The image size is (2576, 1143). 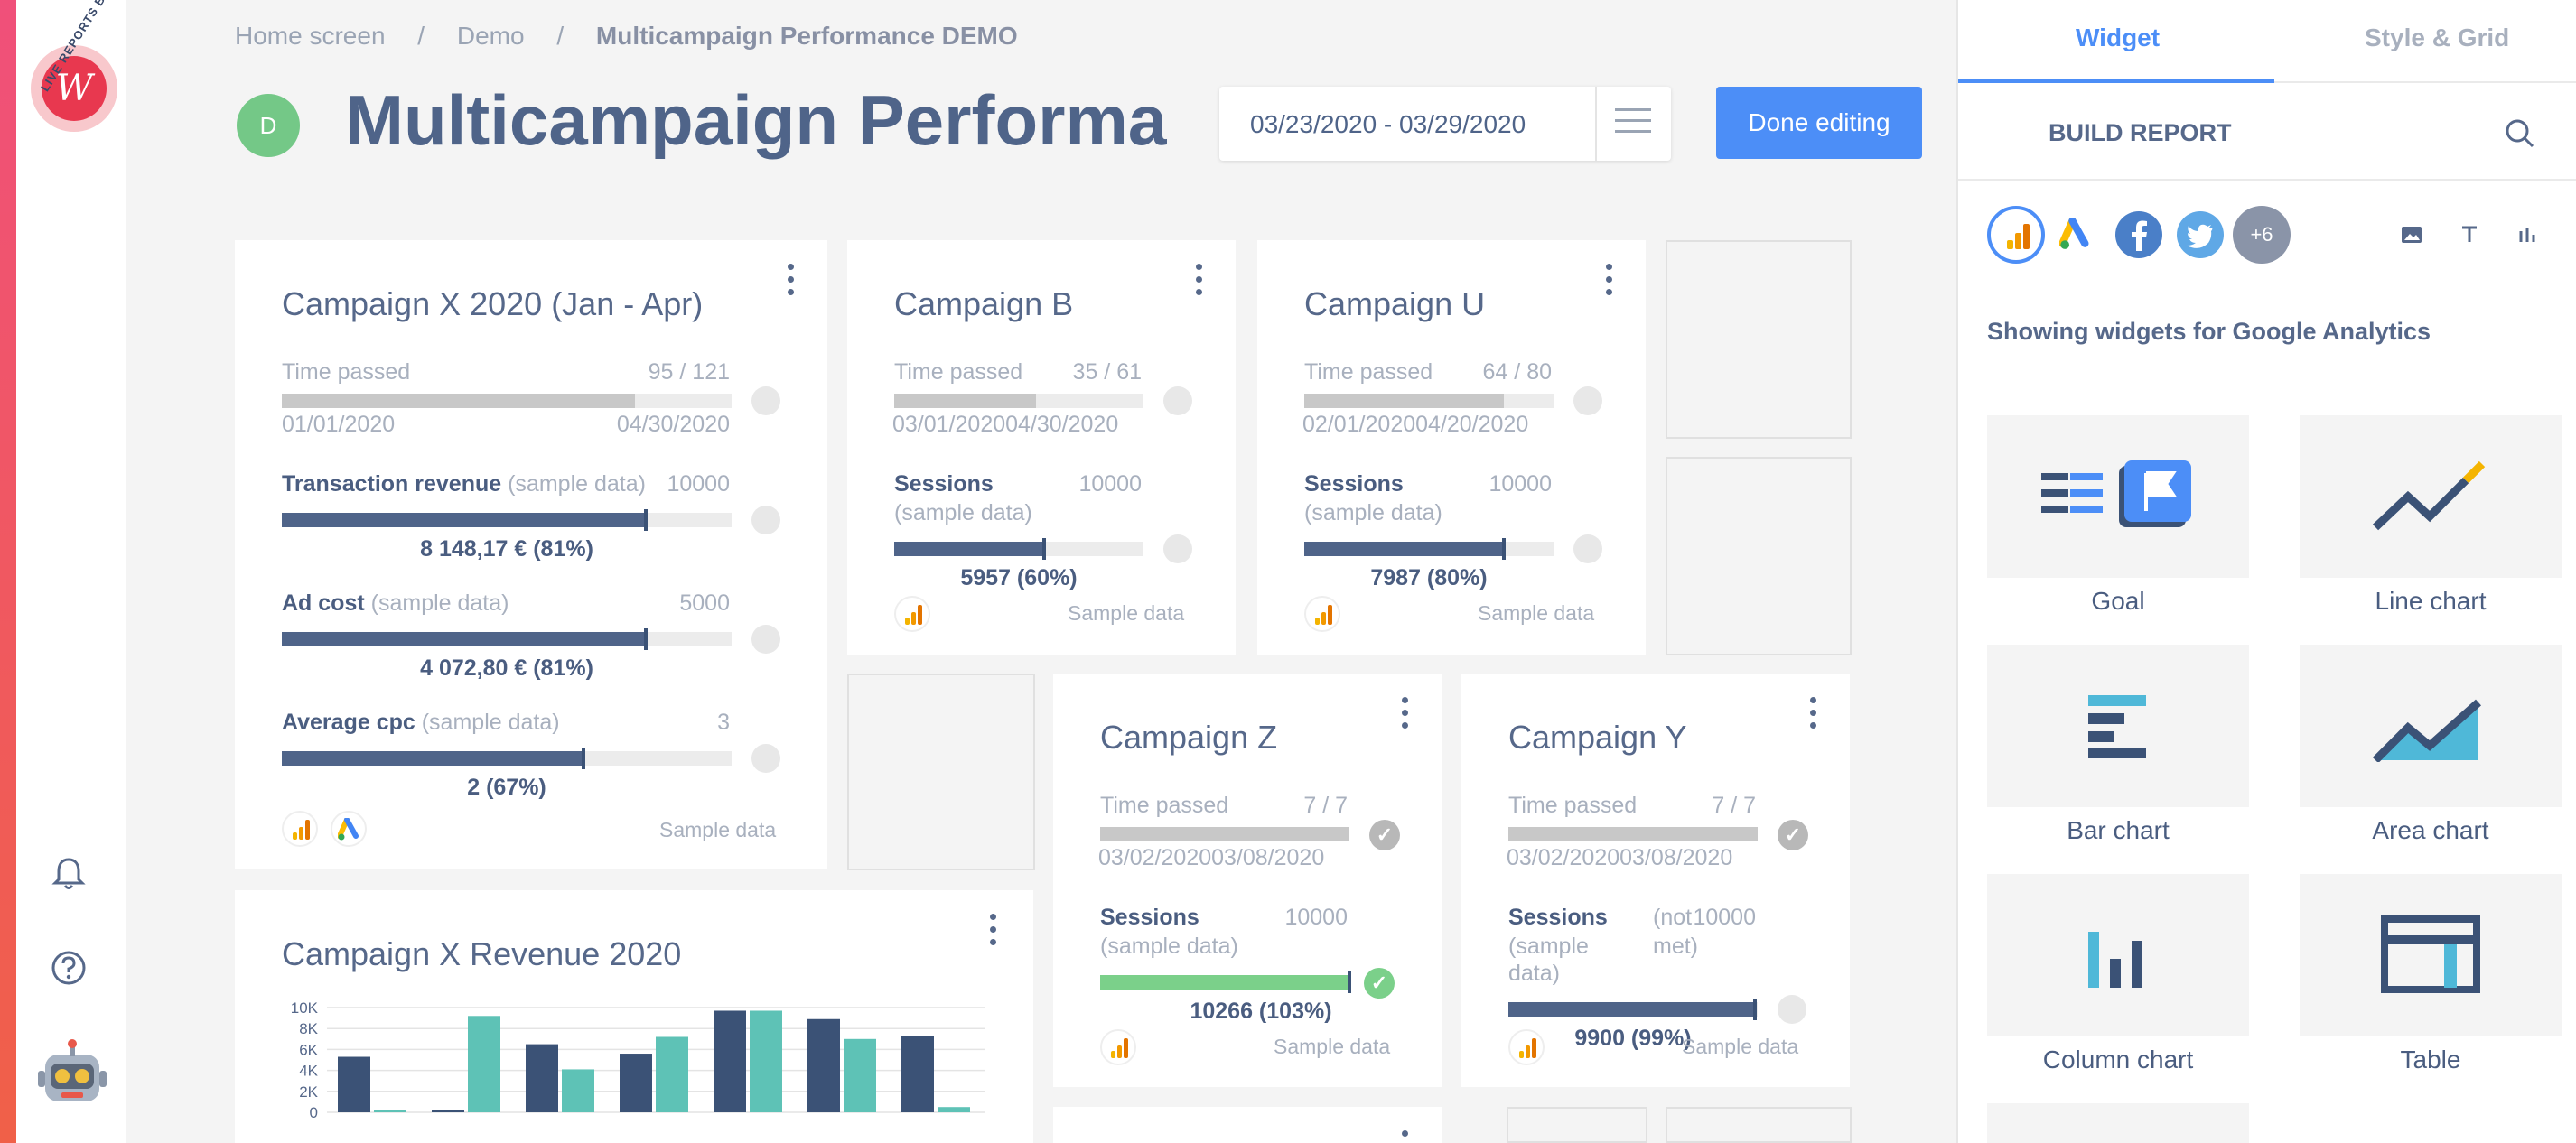 What do you see at coordinates (2469, 235) in the screenshot?
I see `text-icon` at bounding box center [2469, 235].